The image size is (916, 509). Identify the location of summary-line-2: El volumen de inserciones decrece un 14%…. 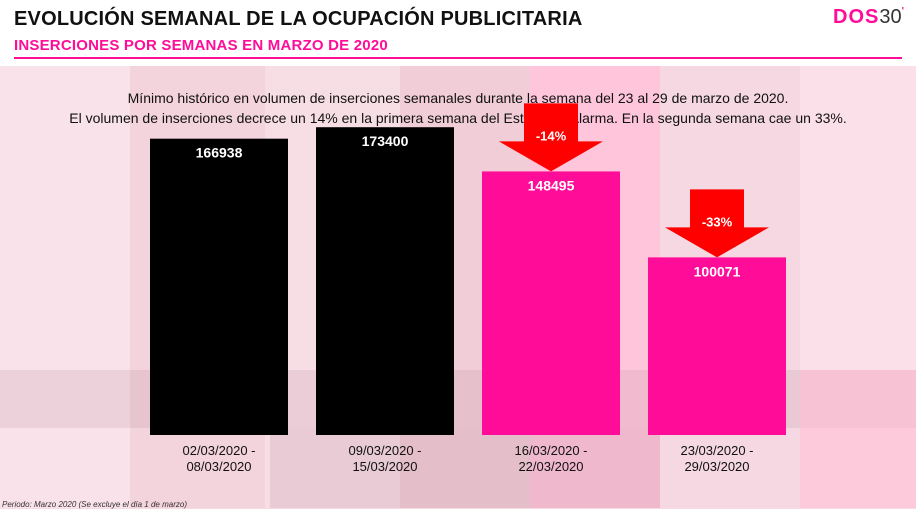
(458, 118).